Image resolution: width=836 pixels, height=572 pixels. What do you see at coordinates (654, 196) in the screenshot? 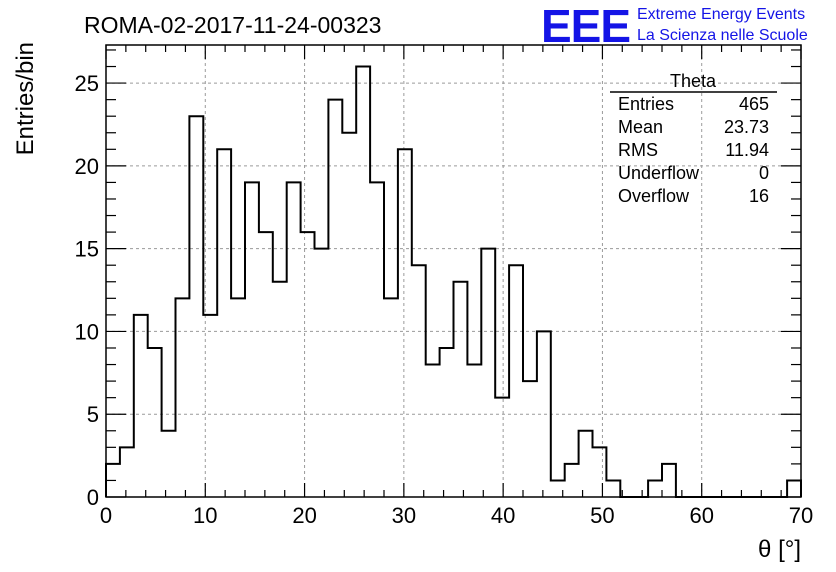
I see `stats-row-label: Overflow` at bounding box center [654, 196].